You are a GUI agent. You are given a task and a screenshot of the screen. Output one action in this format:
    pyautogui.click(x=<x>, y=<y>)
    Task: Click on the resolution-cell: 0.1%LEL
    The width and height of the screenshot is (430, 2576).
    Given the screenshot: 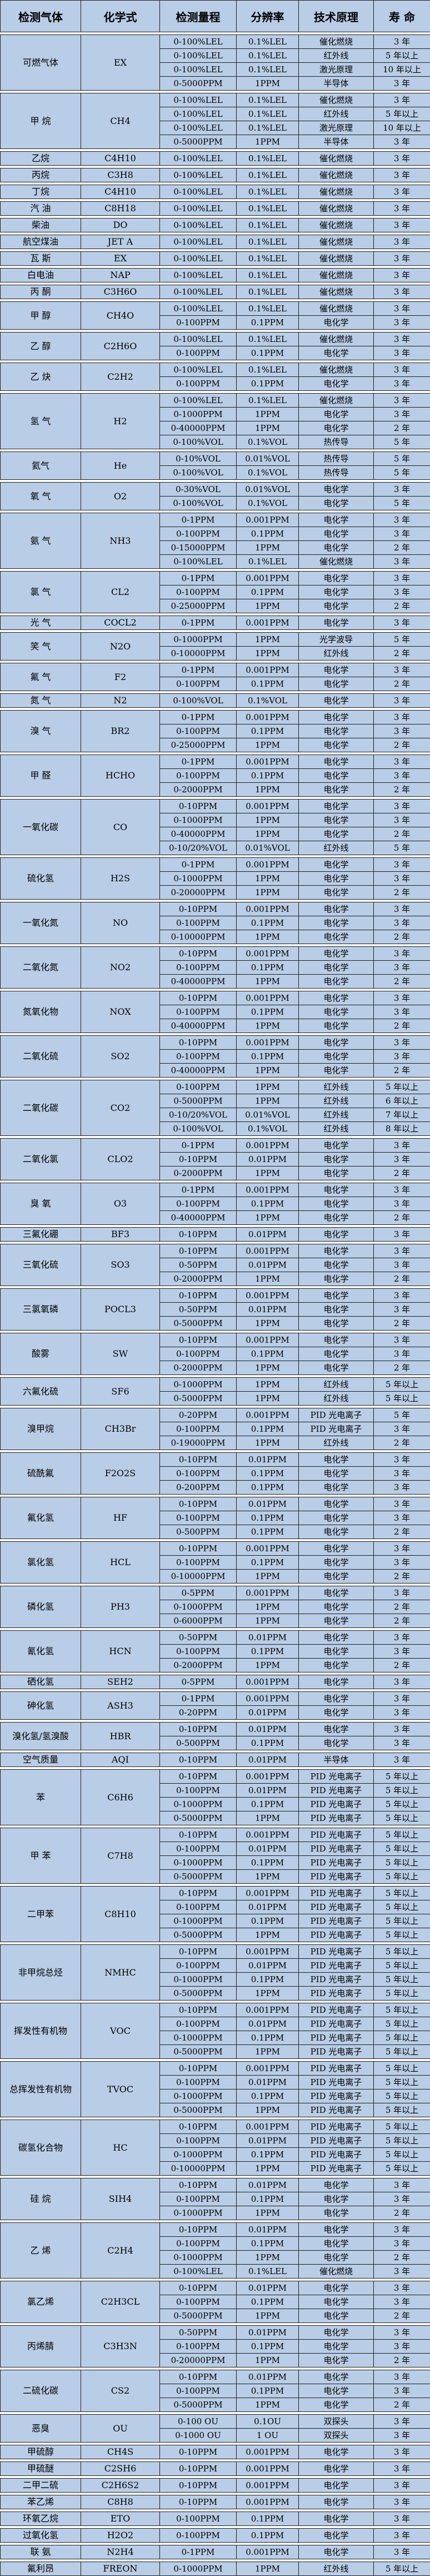 What is the action you would take?
    pyautogui.click(x=268, y=562)
    